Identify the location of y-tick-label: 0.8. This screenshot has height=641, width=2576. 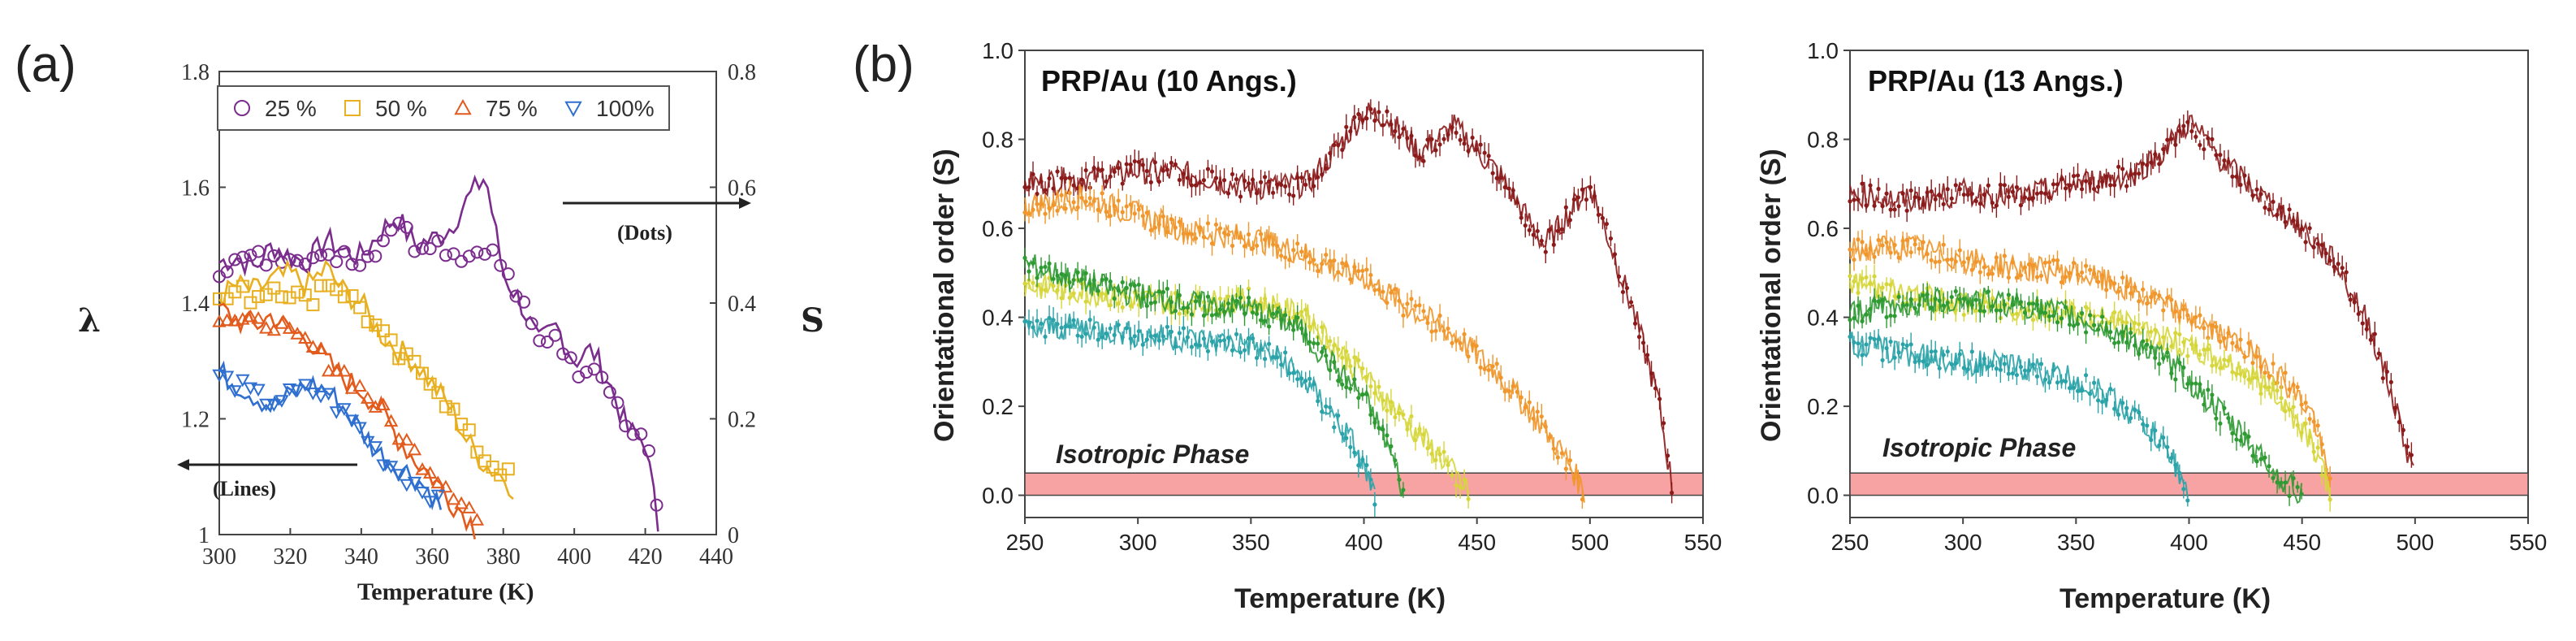
(998, 140).